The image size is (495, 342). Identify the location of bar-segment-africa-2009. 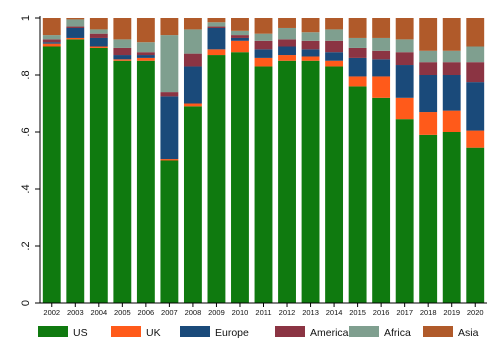
(216, 24).